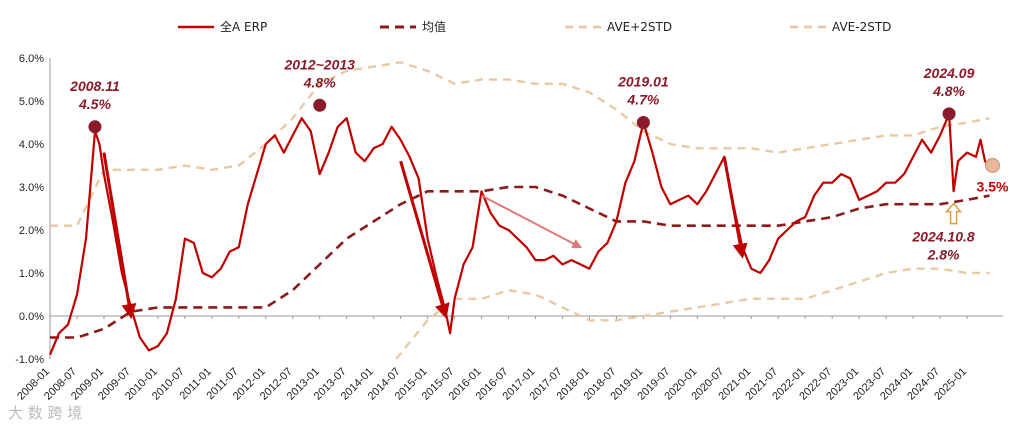 This screenshot has height=429, width=1032. What do you see at coordinates (94, 104) in the screenshot?
I see `peak-value-label: 4.5%` at bounding box center [94, 104].